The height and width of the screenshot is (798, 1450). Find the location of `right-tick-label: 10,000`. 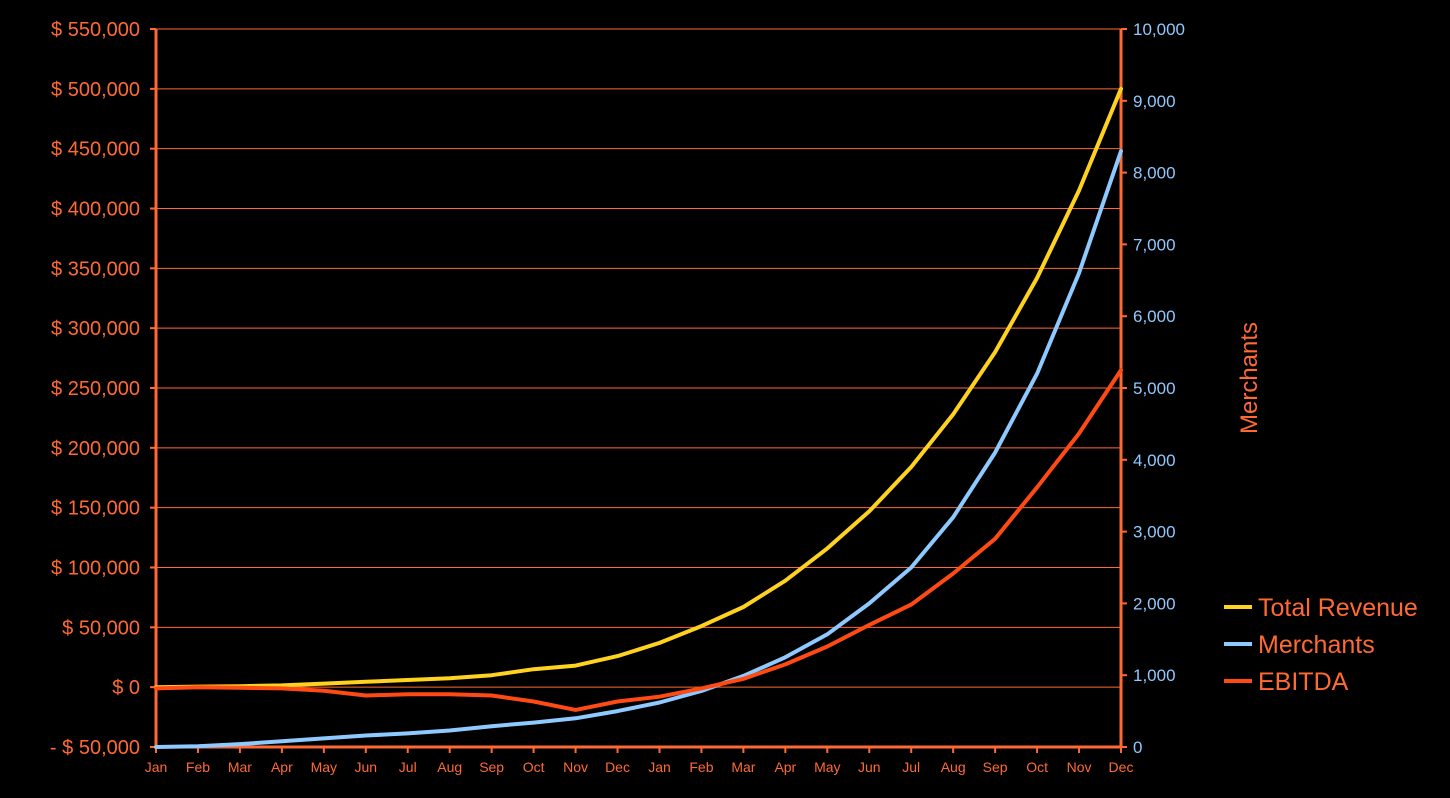

right-tick-label: 10,000 is located at coordinates (1159, 29).